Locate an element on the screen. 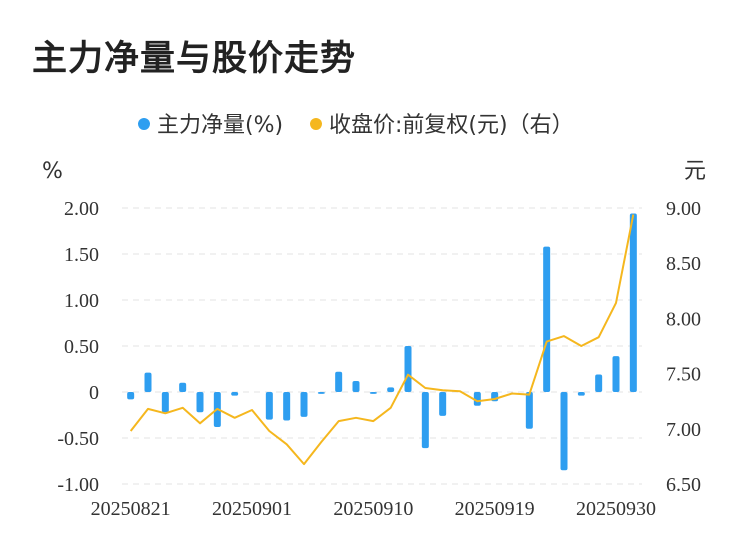  legend-label-main-net: 主力净量(%) is located at coordinates (220, 125).